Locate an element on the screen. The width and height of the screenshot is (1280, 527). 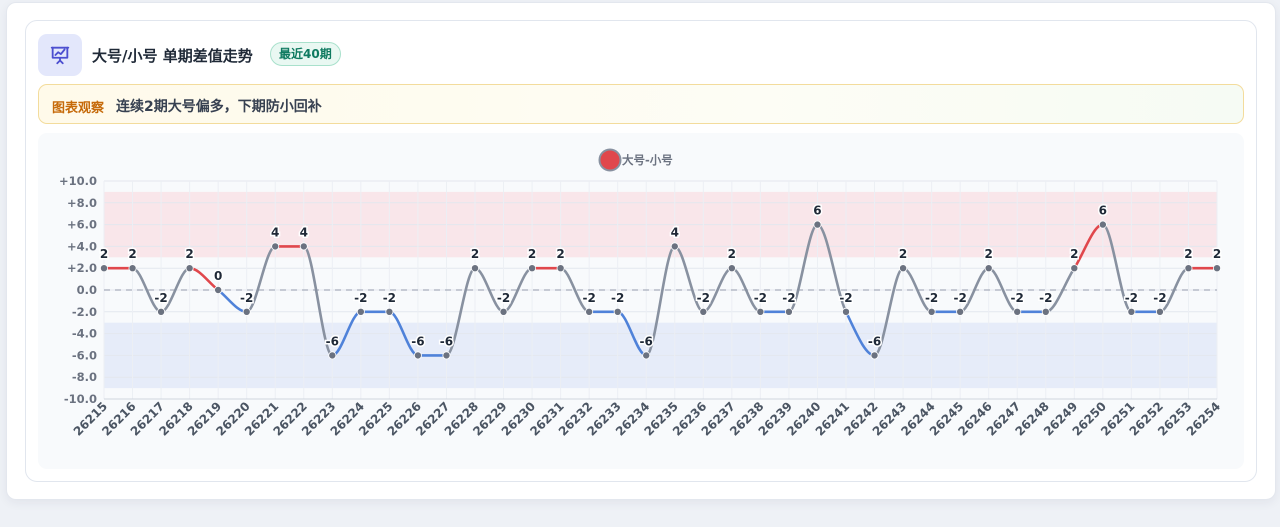
data-label-26219: 0 is located at coordinates (218, 276).